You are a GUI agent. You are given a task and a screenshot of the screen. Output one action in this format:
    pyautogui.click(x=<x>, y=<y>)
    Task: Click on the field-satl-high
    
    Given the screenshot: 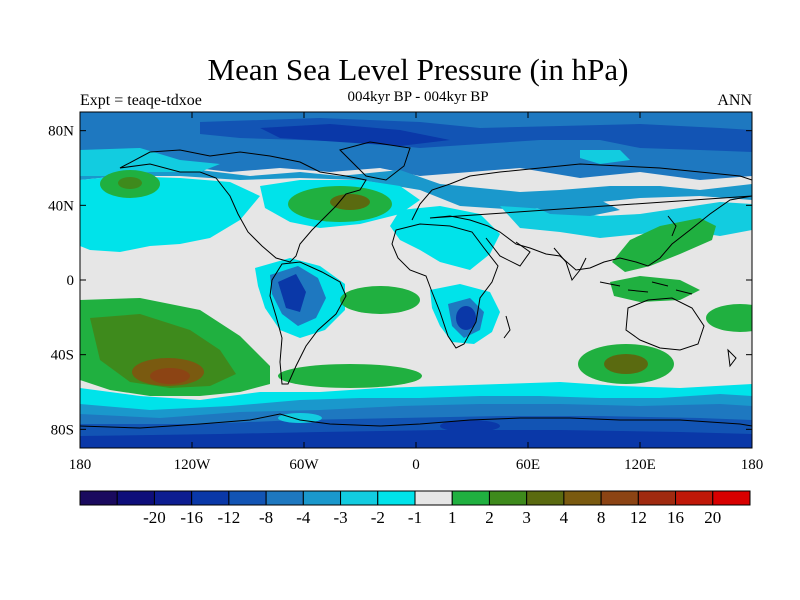 What is the action you would take?
    pyautogui.click(x=350, y=376)
    